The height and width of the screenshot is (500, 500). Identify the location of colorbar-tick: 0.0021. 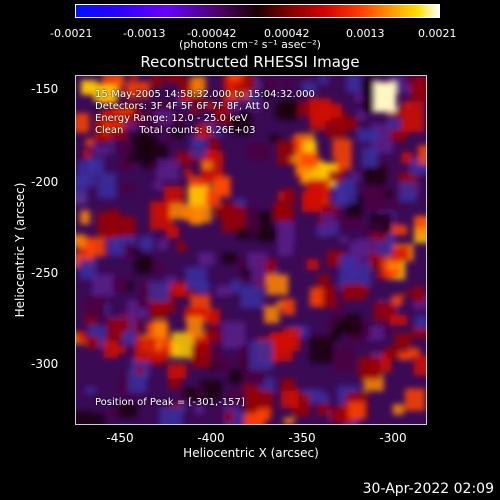
(437, 33).